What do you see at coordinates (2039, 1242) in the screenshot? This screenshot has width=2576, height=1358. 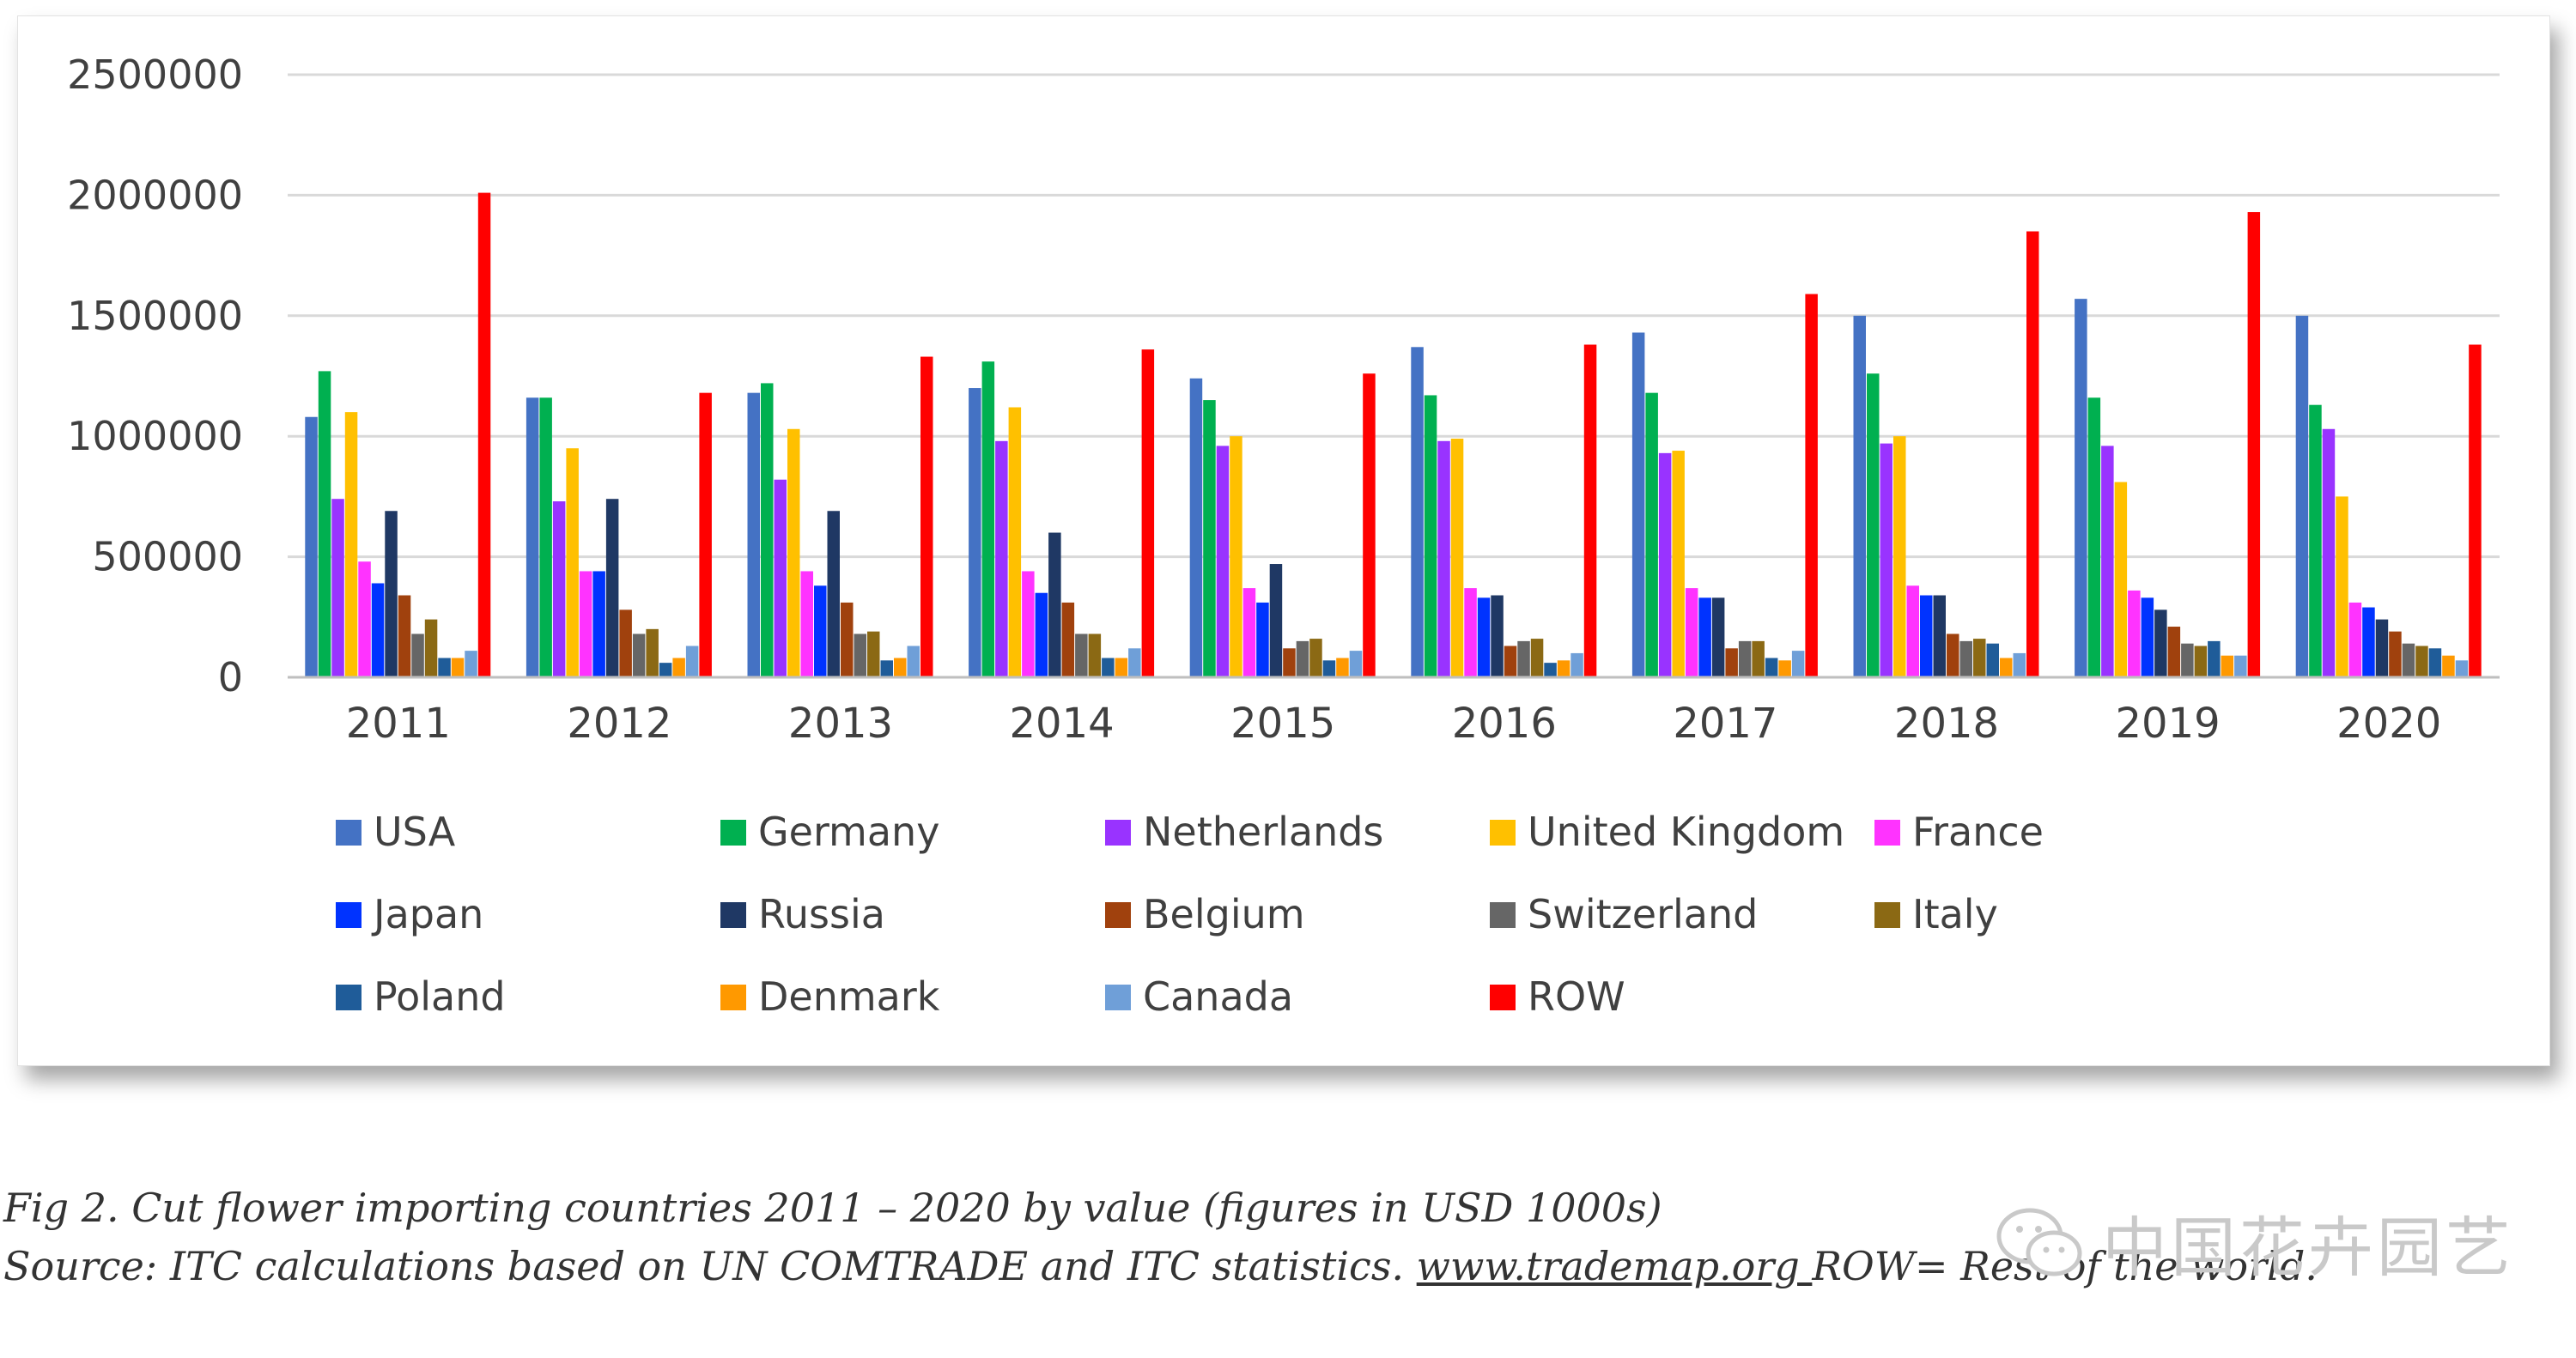 I see `wechat-icon` at bounding box center [2039, 1242].